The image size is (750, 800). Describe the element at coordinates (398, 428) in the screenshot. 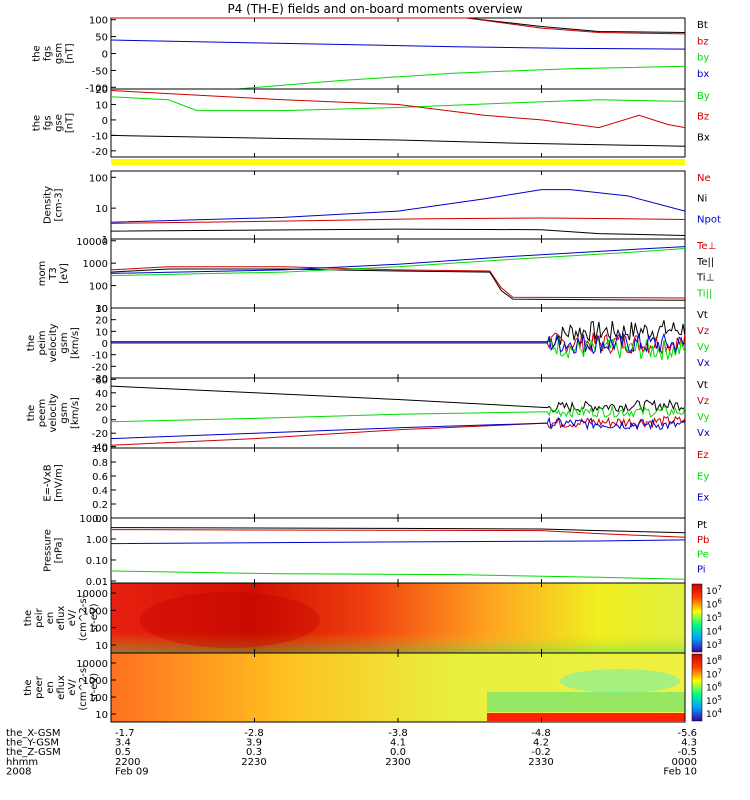

I see `series-line-Vx` at that location.